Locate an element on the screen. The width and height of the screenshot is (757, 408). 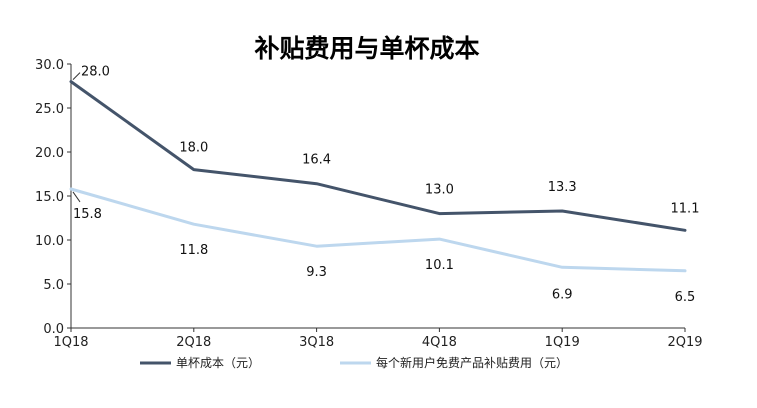
data-label: 6.9 is located at coordinates (562, 294).